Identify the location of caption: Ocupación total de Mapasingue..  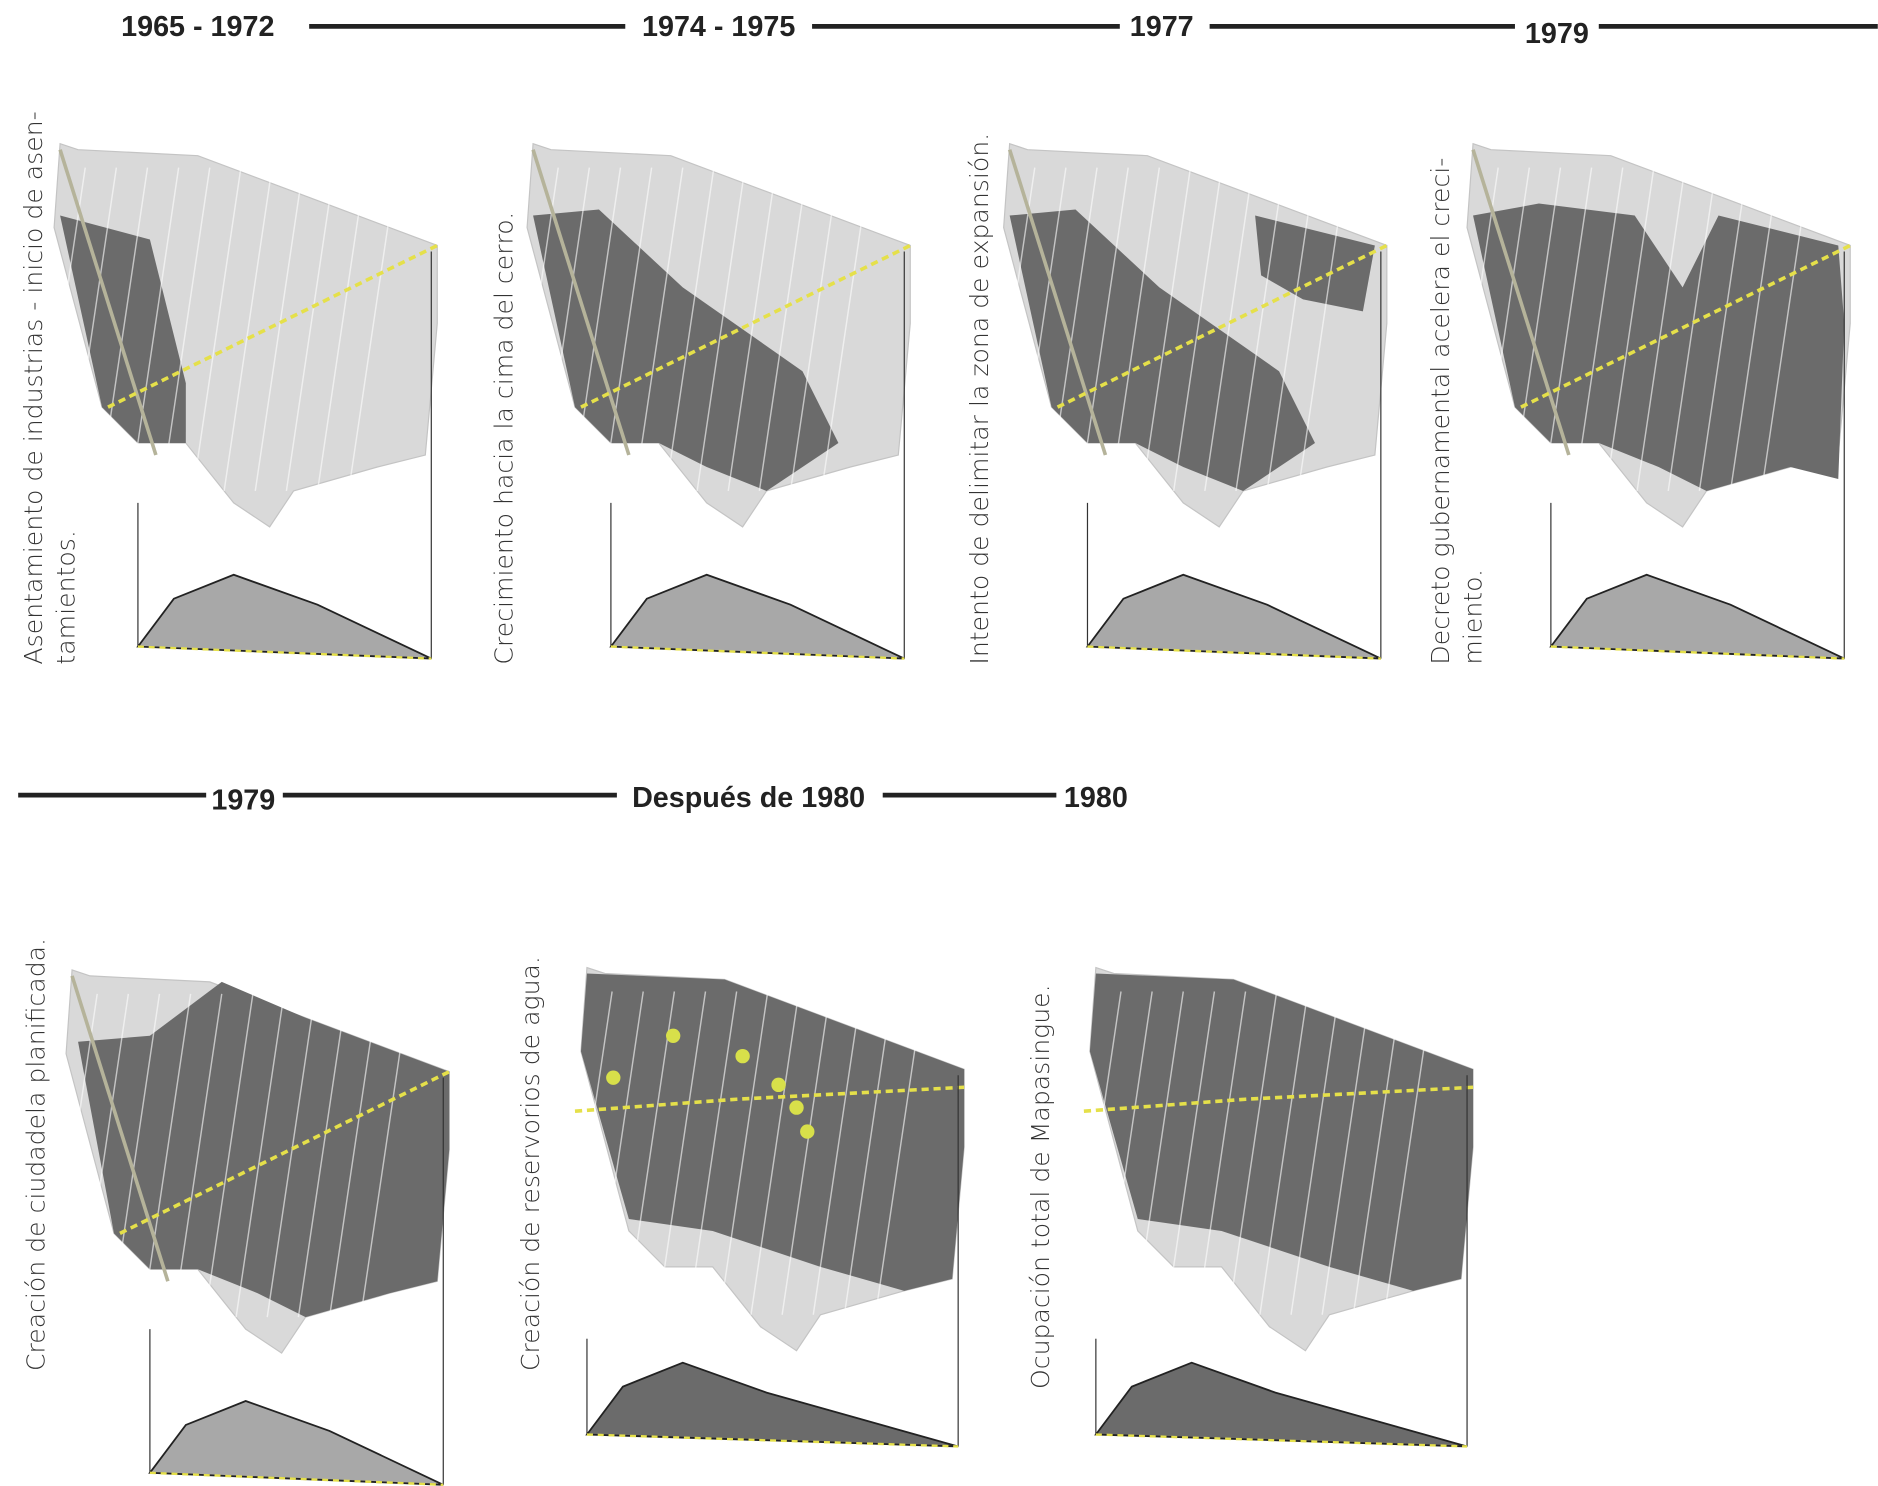
(1040, 1186).